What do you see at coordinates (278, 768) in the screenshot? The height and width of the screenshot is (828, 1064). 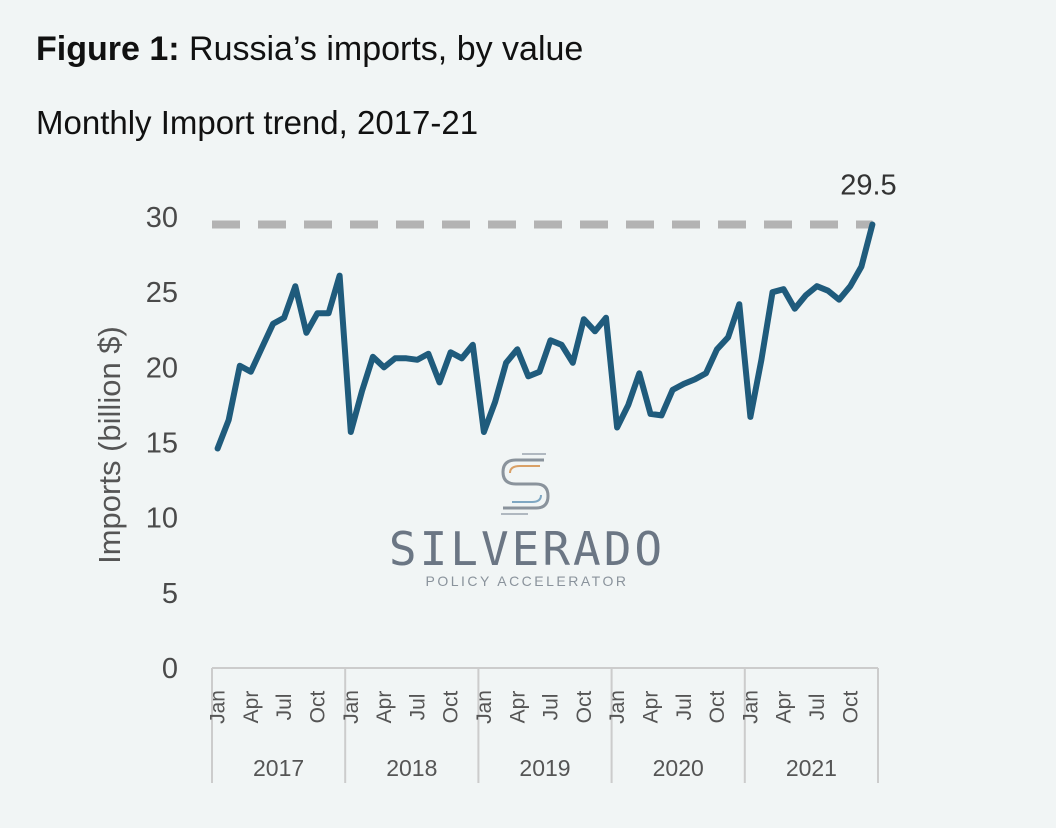 I see `year-label: 2017` at bounding box center [278, 768].